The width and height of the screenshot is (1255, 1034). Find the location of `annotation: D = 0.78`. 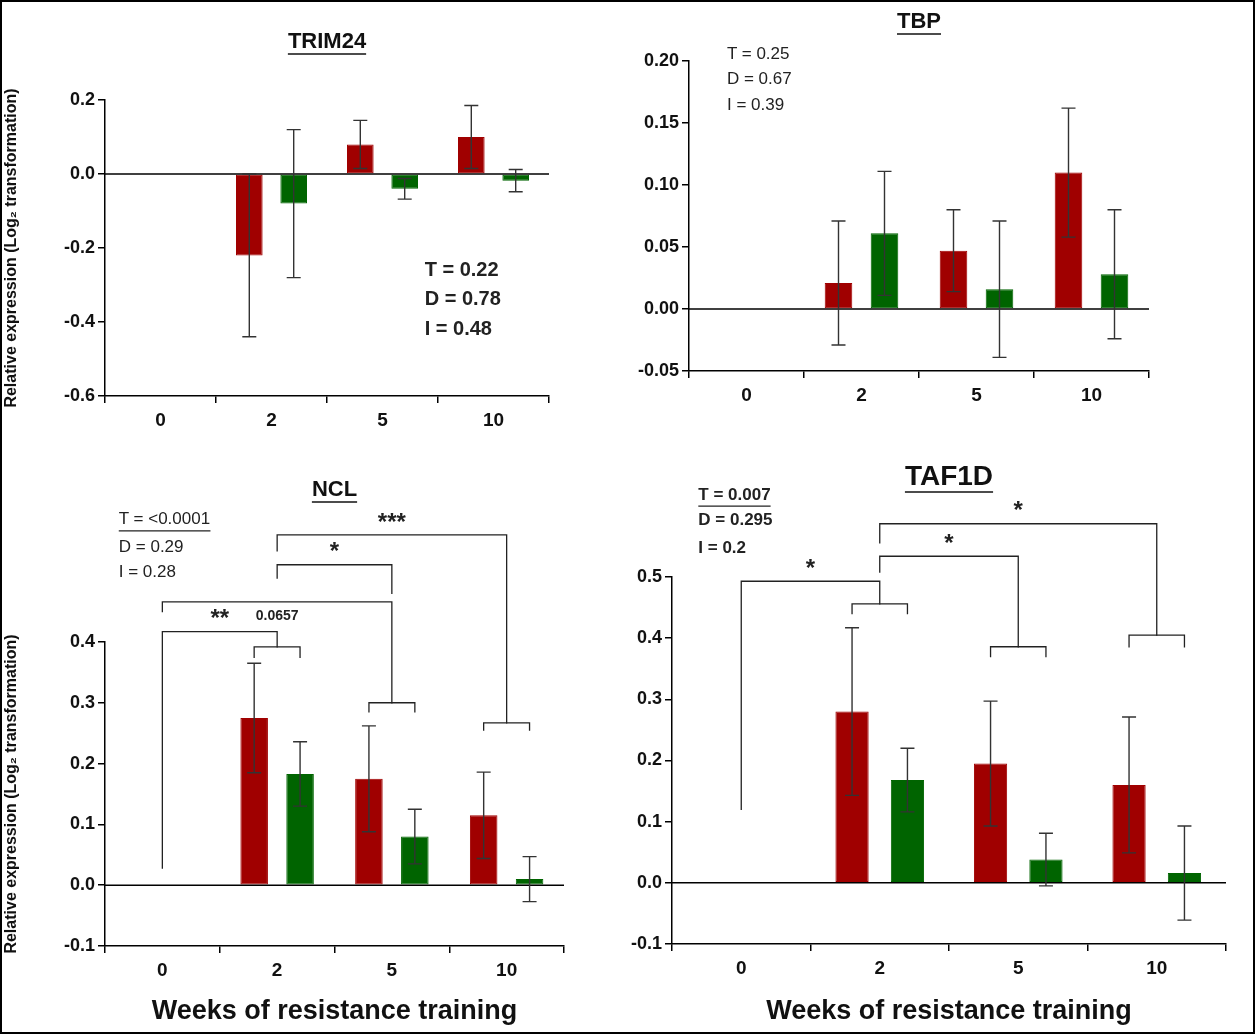

annotation: D = 0.78 is located at coordinates (462, 298).